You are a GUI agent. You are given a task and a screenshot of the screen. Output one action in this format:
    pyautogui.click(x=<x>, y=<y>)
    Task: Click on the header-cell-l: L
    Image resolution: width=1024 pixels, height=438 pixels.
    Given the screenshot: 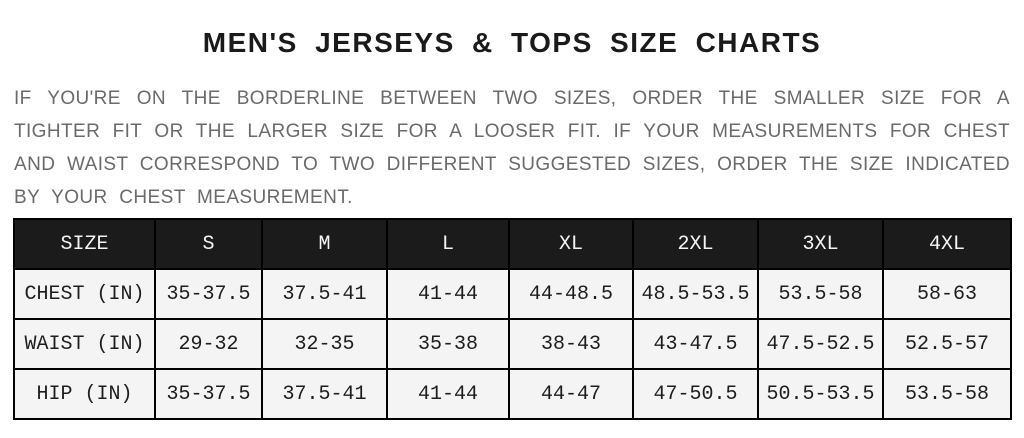 What is the action you would take?
    pyautogui.click(x=448, y=244)
    